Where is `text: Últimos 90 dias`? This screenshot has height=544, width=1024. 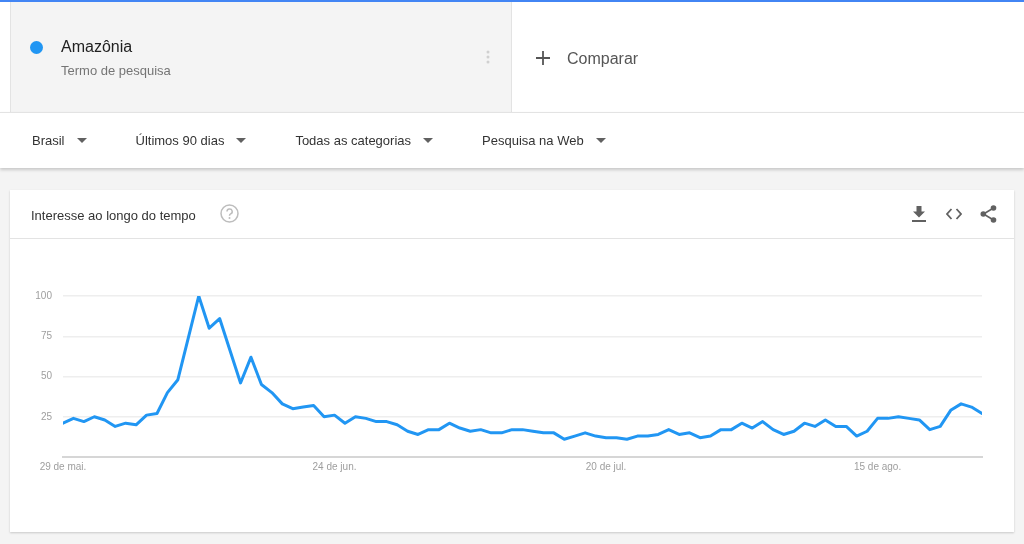
text: Últimos 90 dias is located at coordinates (180, 140).